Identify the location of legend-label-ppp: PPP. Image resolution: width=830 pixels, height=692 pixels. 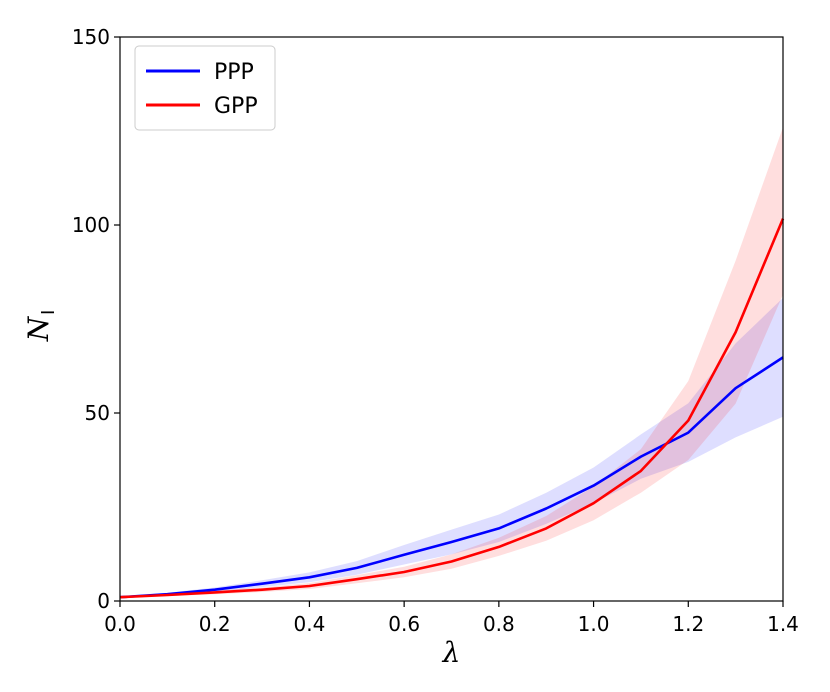
(234, 72).